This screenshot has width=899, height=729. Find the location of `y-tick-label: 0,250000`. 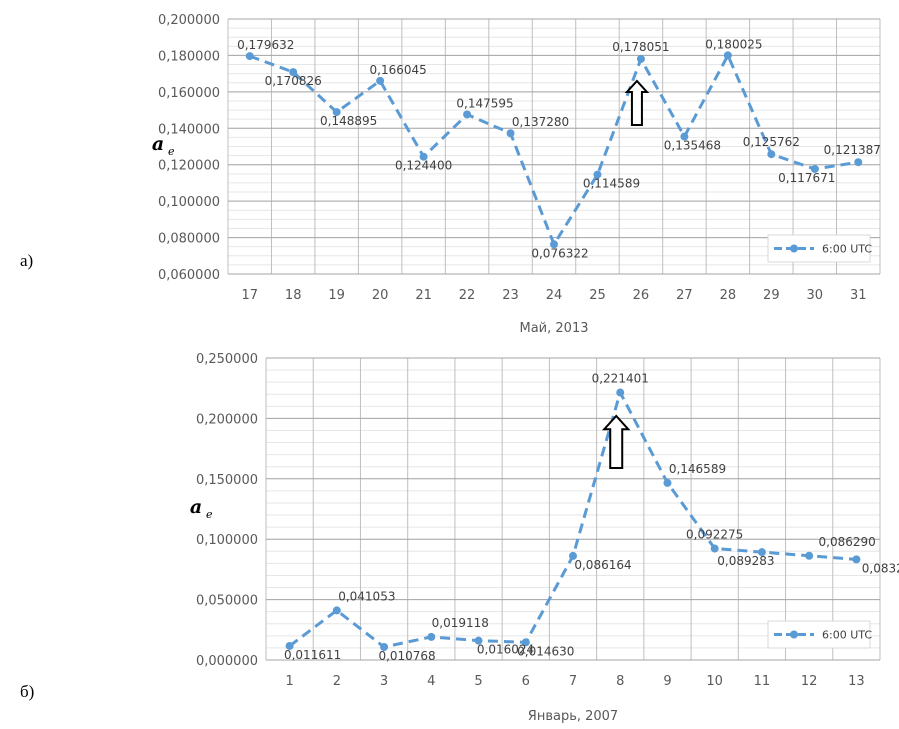

y-tick-label: 0,250000 is located at coordinates (227, 359).